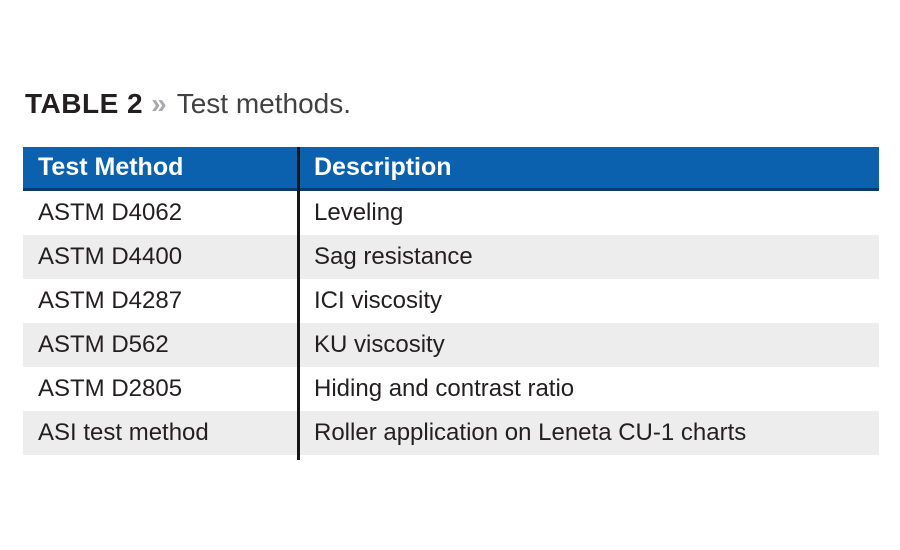 This screenshot has height=550, width=900. I want to click on method-cell: ASTM D4287, so click(110, 300).